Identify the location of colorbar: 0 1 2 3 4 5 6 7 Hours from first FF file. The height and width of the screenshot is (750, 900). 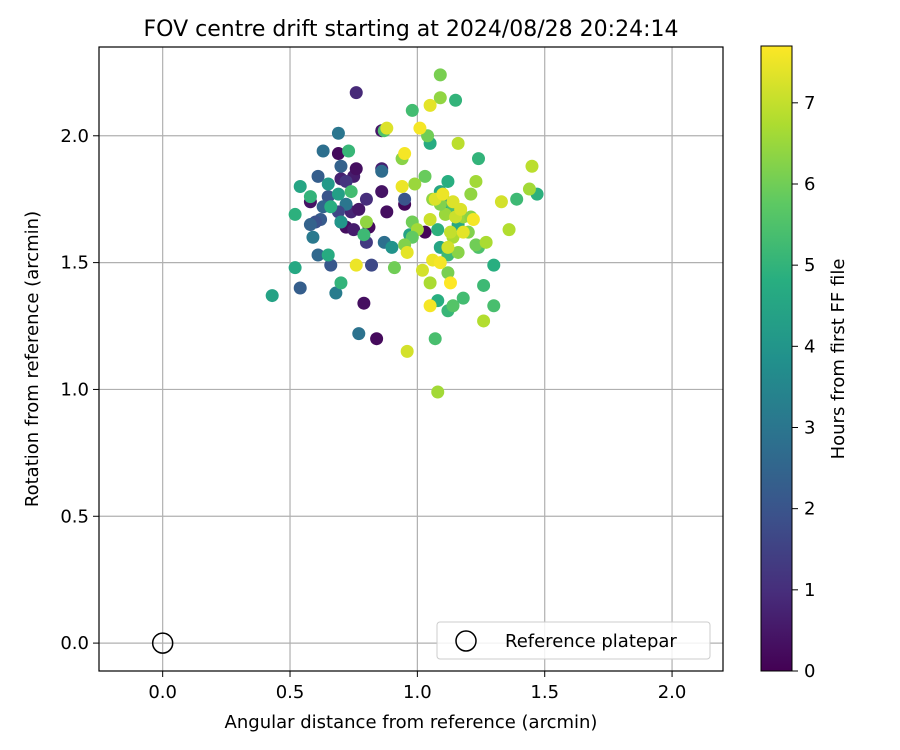
(804, 363).